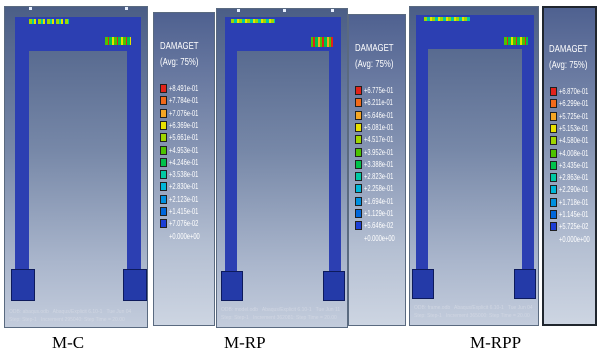 The height and width of the screenshot is (356, 599). What do you see at coordinates (496, 342) in the screenshot?
I see `caption-m-rpp: M-RPP` at bounding box center [496, 342].